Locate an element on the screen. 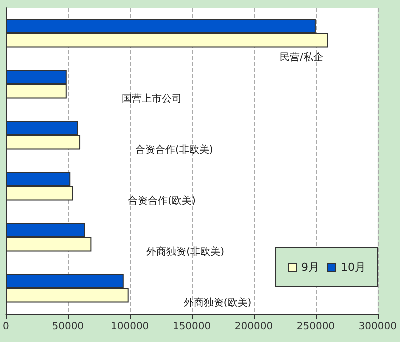  y-tick-label: 合资合作(非欧美) is located at coordinates (175, 150).